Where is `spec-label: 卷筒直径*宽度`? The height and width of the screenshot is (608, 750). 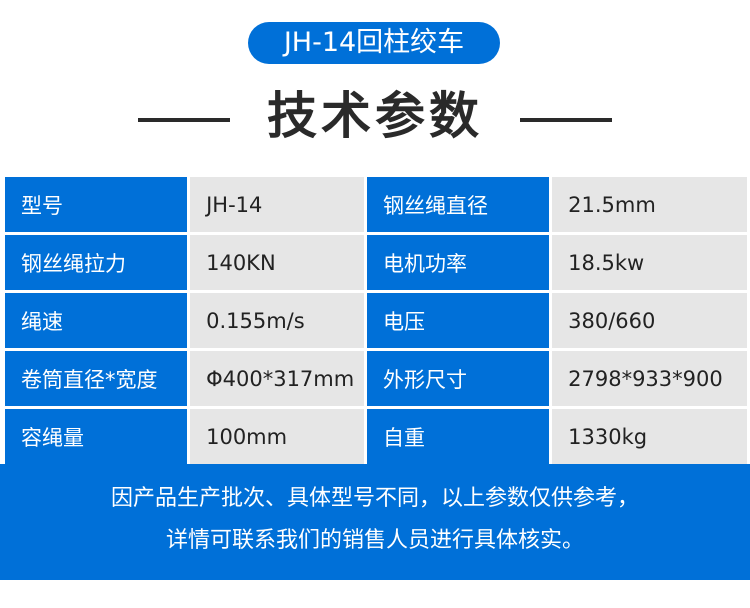
spec-label: 卷筒直径*宽度 is located at coordinates (96, 378).